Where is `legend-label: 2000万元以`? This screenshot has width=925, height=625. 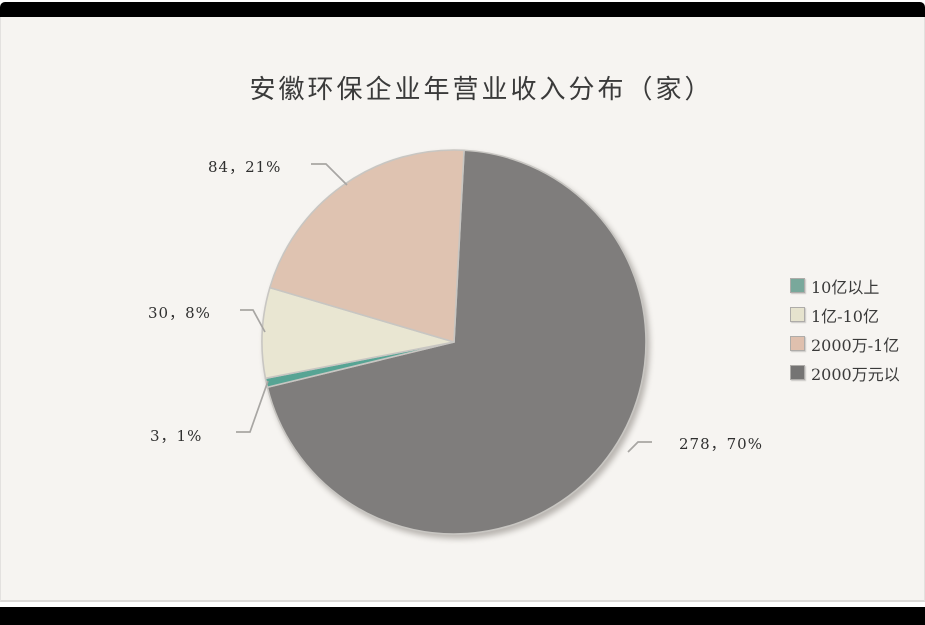
legend-label: 2000万元以 is located at coordinates (855, 374).